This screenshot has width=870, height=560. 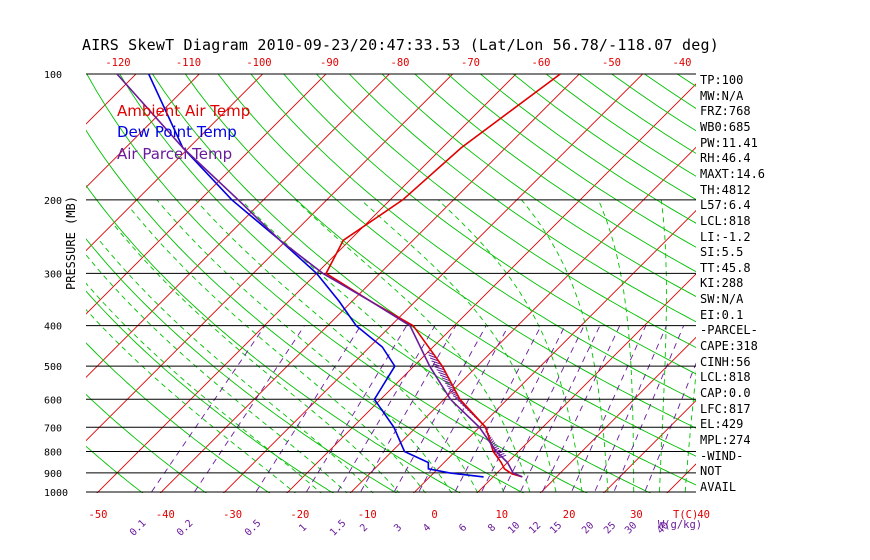 What do you see at coordinates (725, 205) in the screenshot?
I see `index-label: L57:6.4` at bounding box center [725, 205].